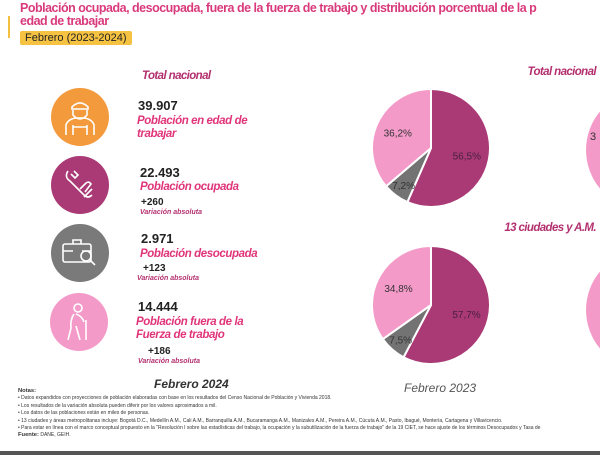 This screenshot has height=455, width=600. I want to click on briefcase-search-icon, so click(80, 253).